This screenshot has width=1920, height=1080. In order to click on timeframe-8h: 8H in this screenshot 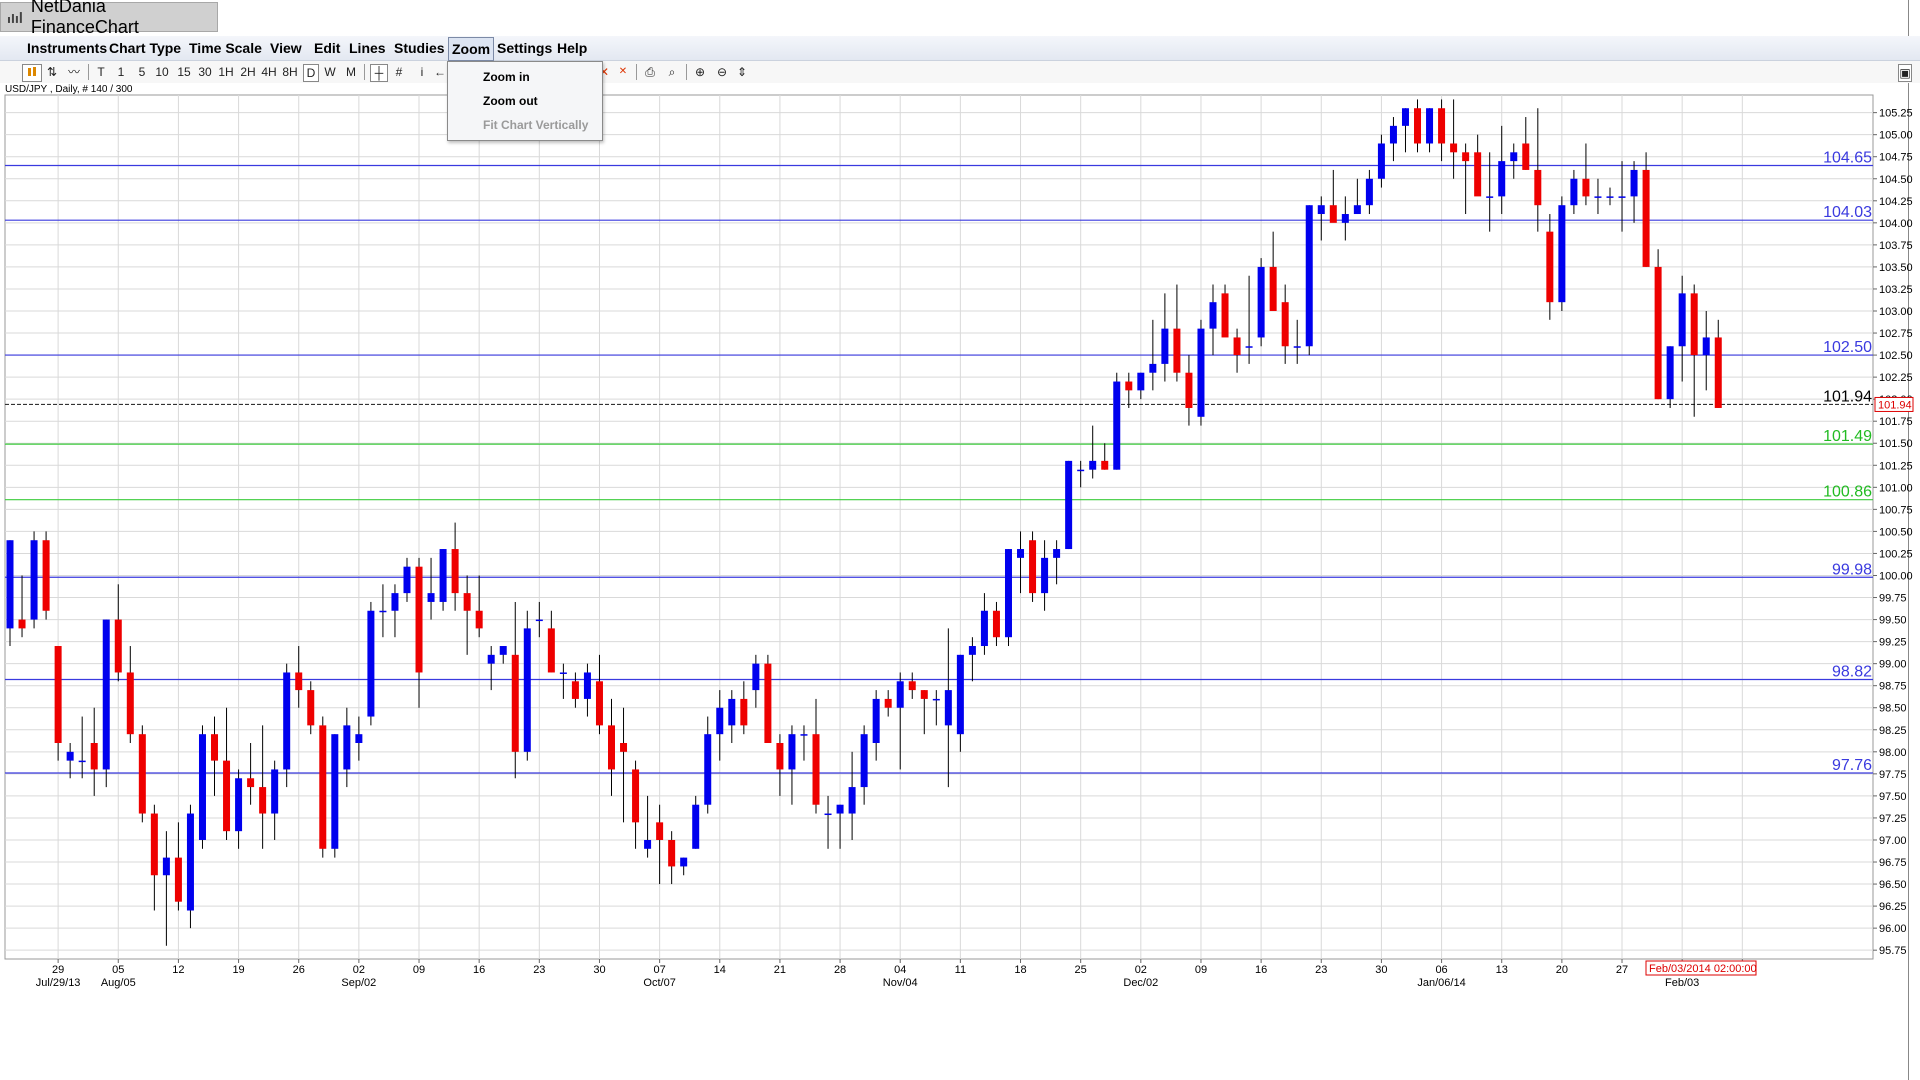, I will do `click(290, 72)`.